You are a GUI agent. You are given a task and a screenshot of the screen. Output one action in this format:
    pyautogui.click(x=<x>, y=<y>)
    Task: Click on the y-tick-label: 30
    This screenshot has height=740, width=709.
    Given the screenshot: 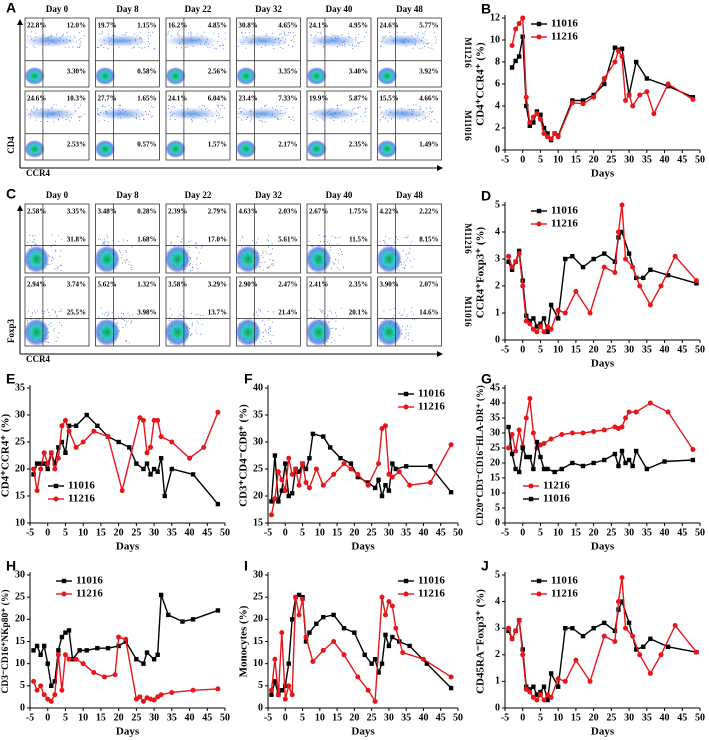 What is the action you would take?
    pyautogui.click(x=258, y=574)
    